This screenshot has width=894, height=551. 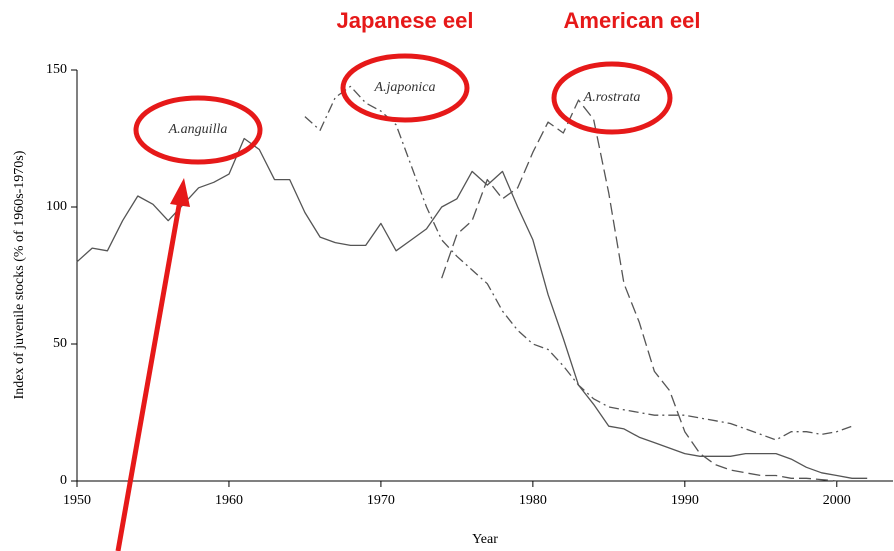 What do you see at coordinates (405, 20) in the screenshot?
I see `annotation: Japanese eel` at bounding box center [405, 20].